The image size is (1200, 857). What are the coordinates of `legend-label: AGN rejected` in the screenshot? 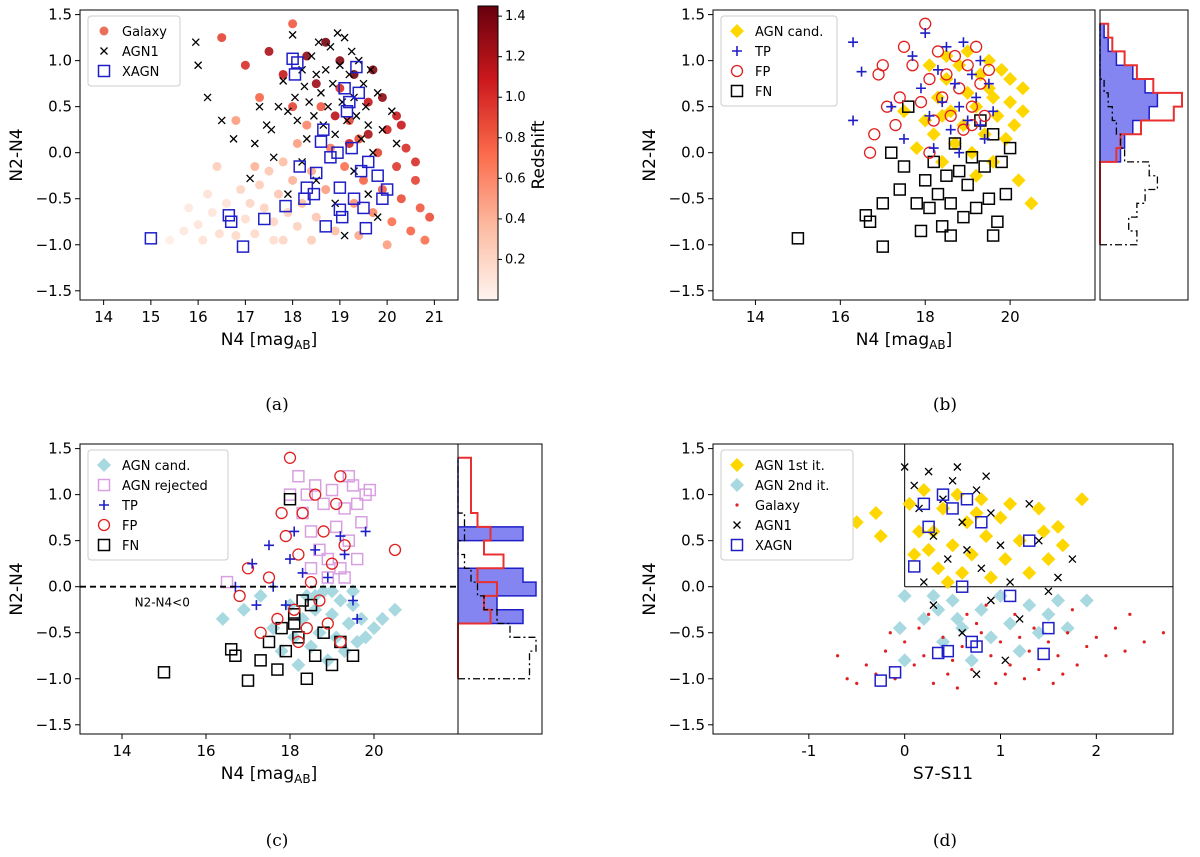 It's located at (165, 486).